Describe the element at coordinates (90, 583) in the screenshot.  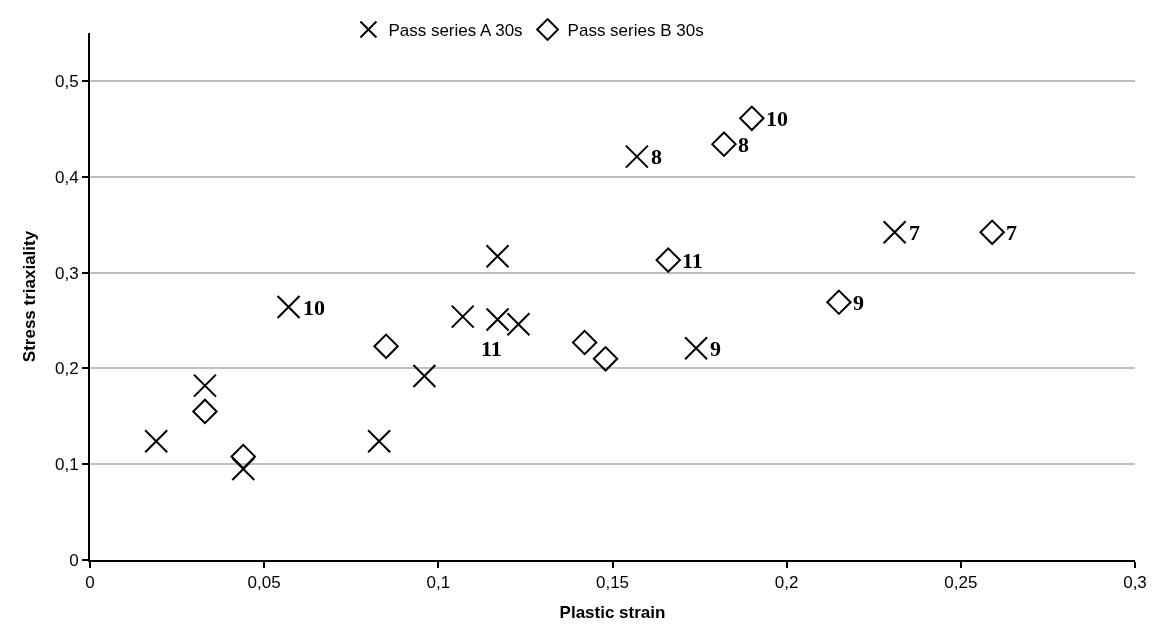
I see `x-tick-label: 0` at that location.